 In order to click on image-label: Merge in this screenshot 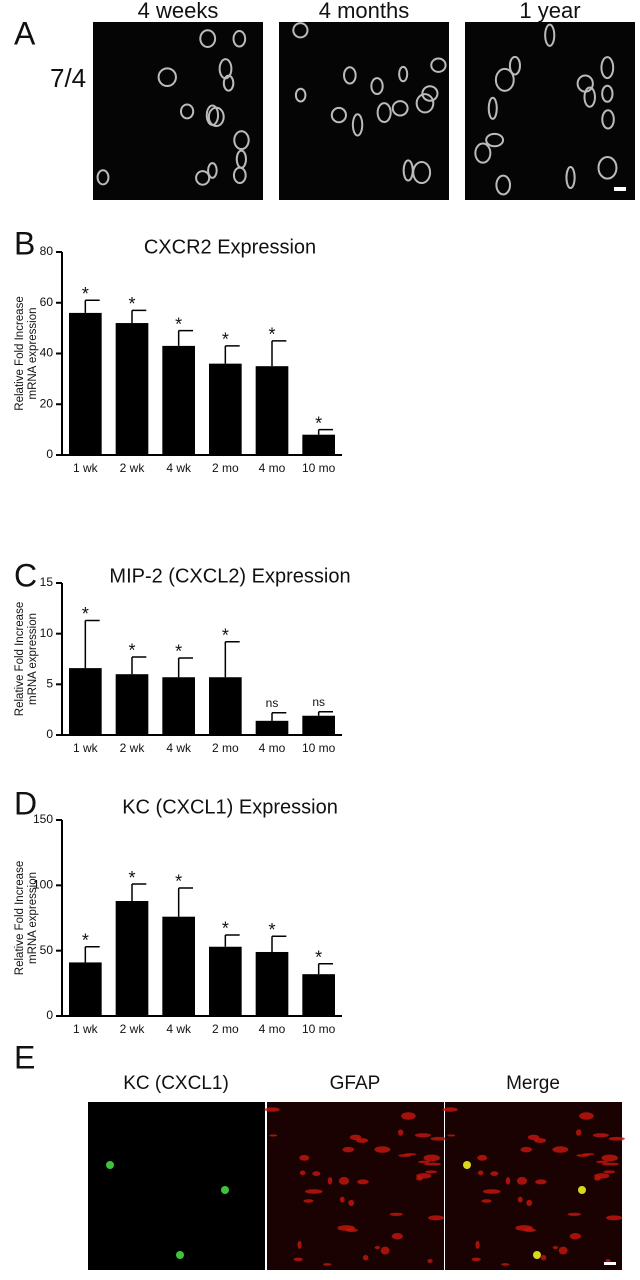, I will do `click(533, 1083)`.